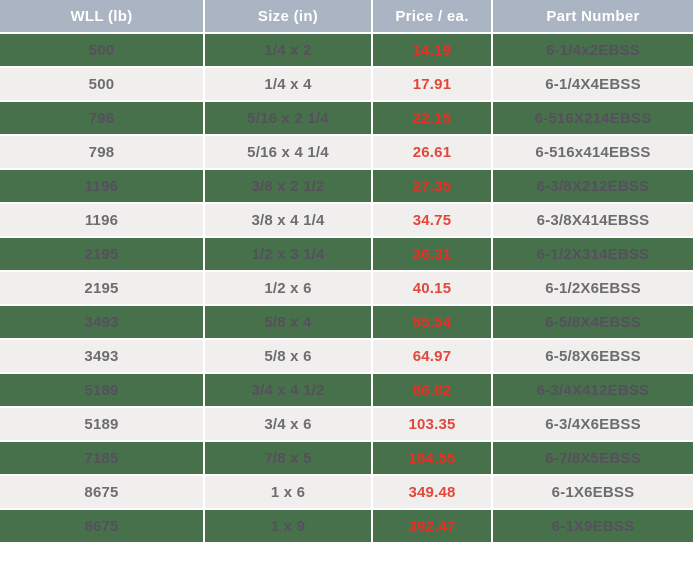 This screenshot has height=586, width=693. Describe the element at coordinates (432, 390) in the screenshot. I see `price-cell: 86.02` at that location.